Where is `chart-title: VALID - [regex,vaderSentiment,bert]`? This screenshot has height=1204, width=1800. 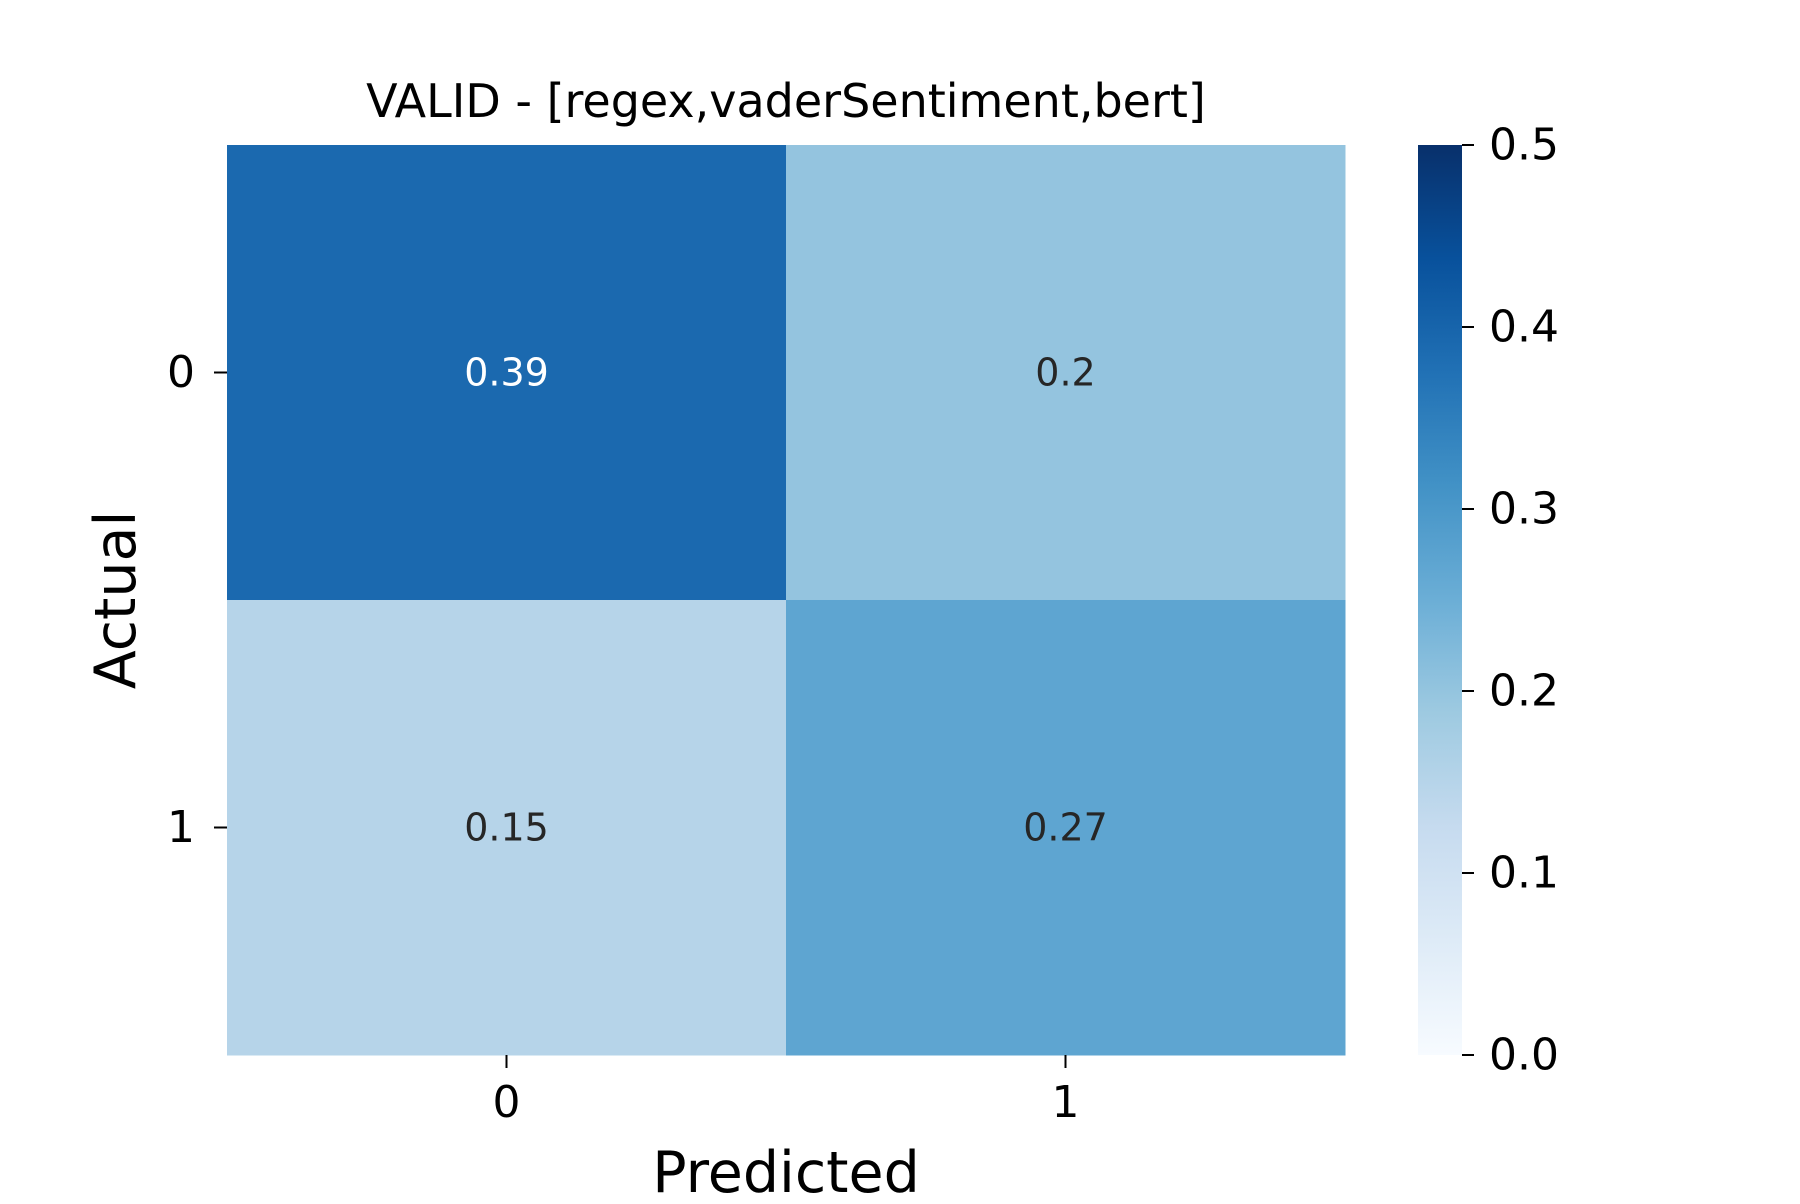
chart-title: VALID - [regex,vaderSentiment,bert] is located at coordinates (786, 101).